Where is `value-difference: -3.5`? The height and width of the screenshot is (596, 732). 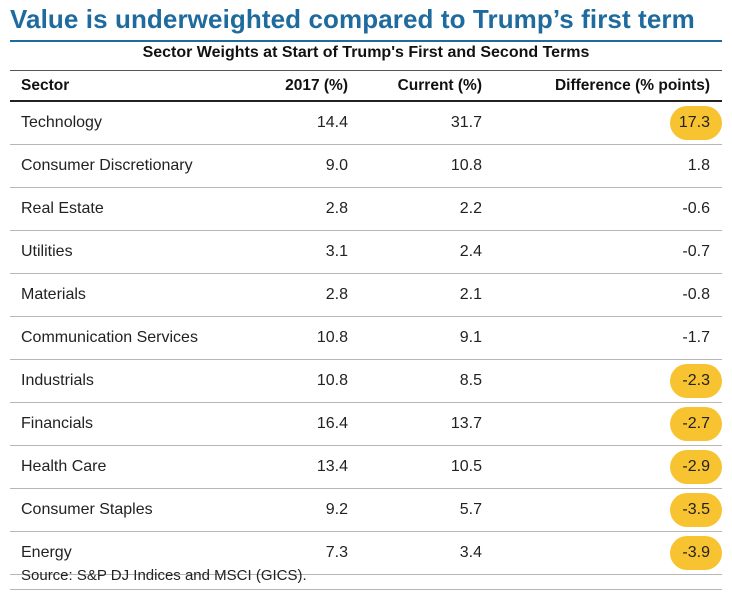
value-difference: -3.5 is located at coordinates (696, 509).